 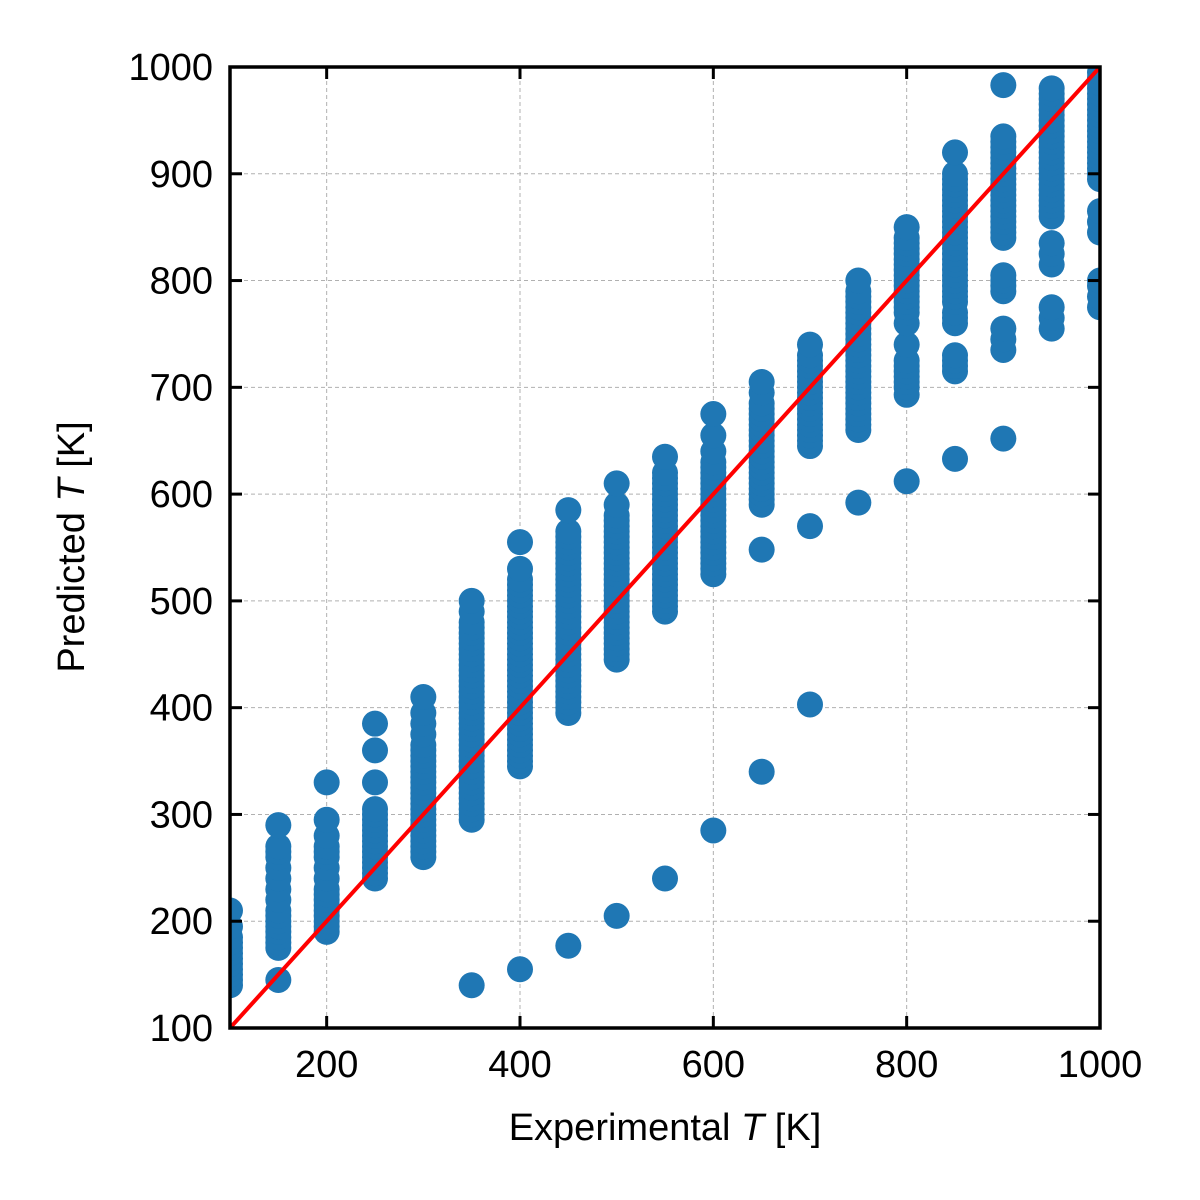 What do you see at coordinates (181, 495) in the screenshot?
I see `y-tick-label: 600` at bounding box center [181, 495].